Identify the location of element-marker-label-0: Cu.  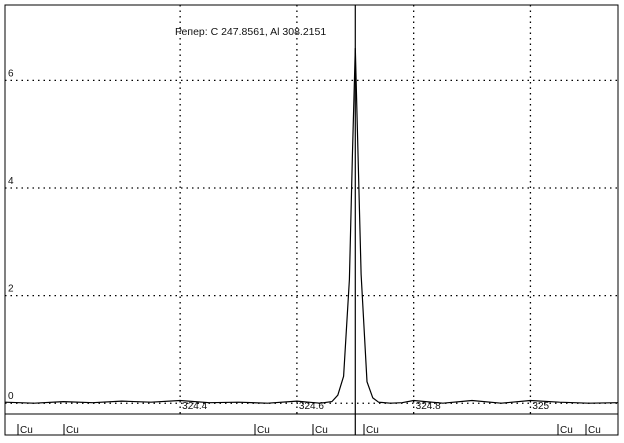
(26, 430).